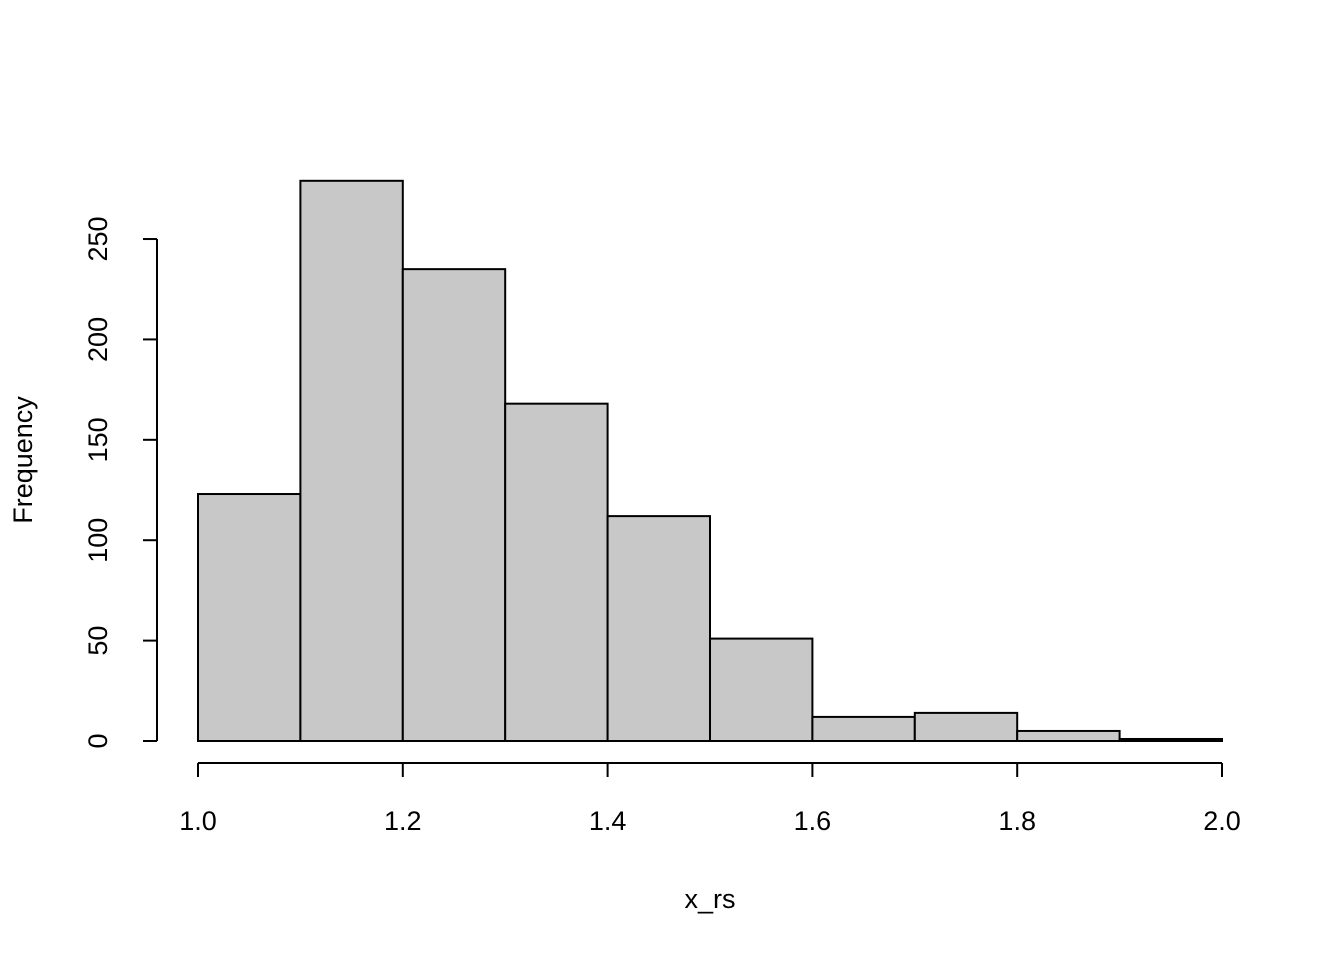 The height and width of the screenshot is (960, 1344). Describe the element at coordinates (98, 641) in the screenshot. I see `y-tick-label: 50` at that location.